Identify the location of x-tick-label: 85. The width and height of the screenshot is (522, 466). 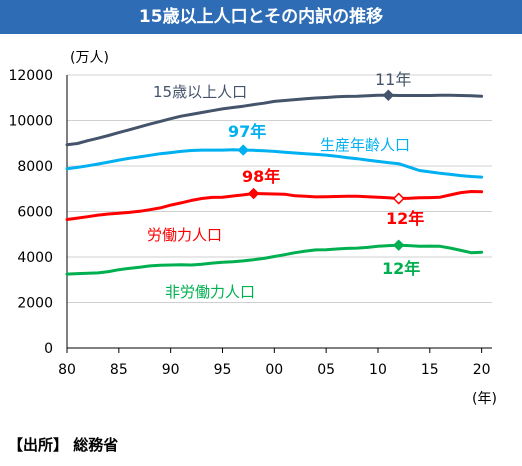
(119, 370).